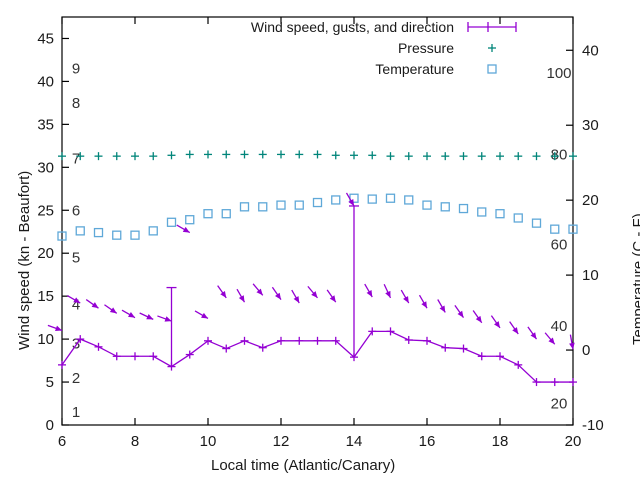 This screenshot has height=480, width=640. I want to click on legend-label: Pressure, so click(425, 47).